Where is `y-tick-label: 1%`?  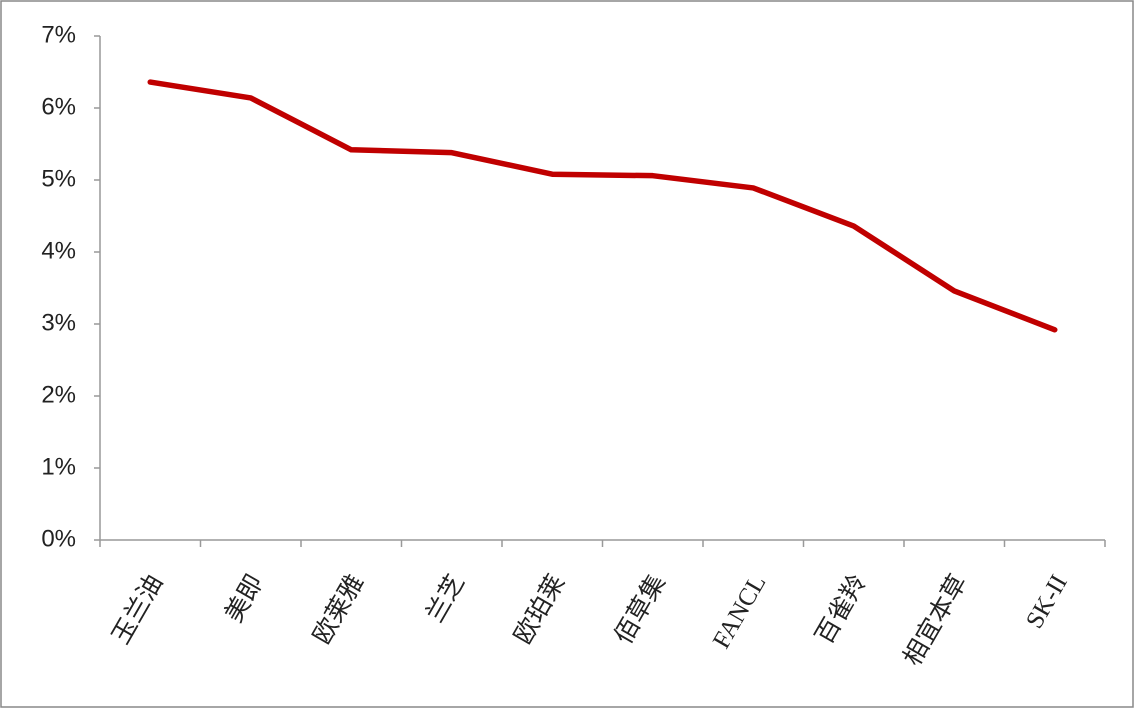
y-tick-label: 1% is located at coordinates (58, 466).